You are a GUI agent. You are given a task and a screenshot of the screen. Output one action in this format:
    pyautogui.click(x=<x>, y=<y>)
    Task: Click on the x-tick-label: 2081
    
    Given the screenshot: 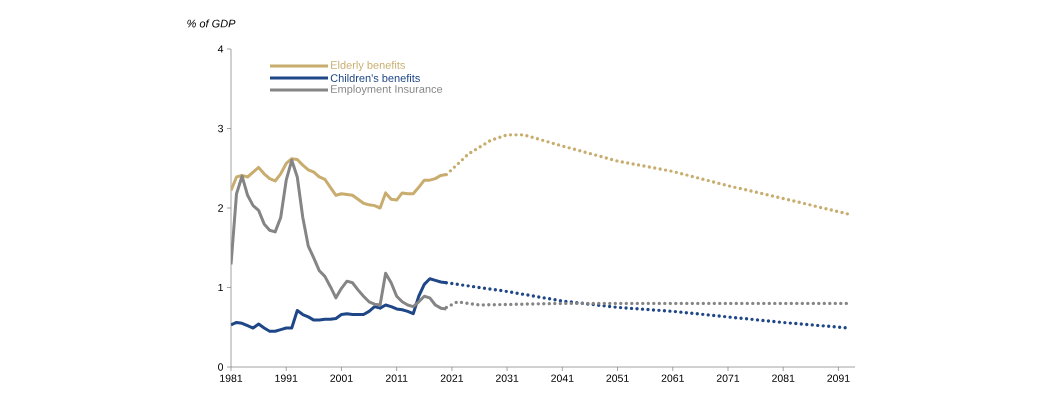 What is the action you would take?
    pyautogui.click(x=783, y=378)
    